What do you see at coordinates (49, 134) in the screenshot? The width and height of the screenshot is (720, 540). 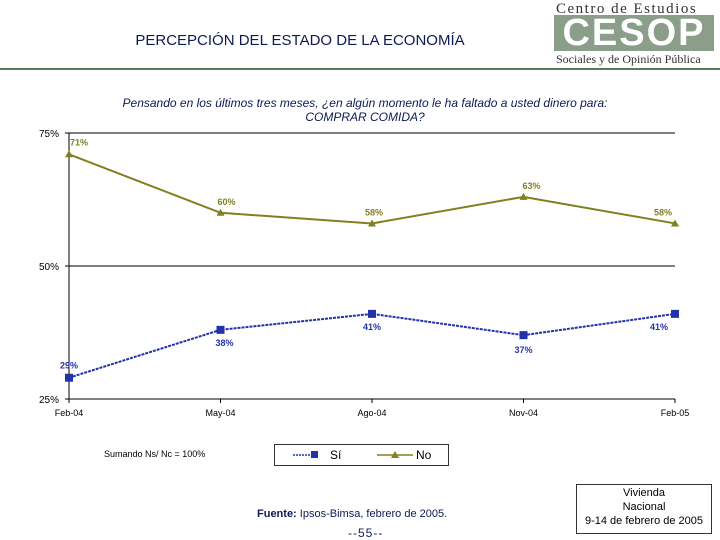 I see `y-tick-label-75: 75%` at bounding box center [49, 134].